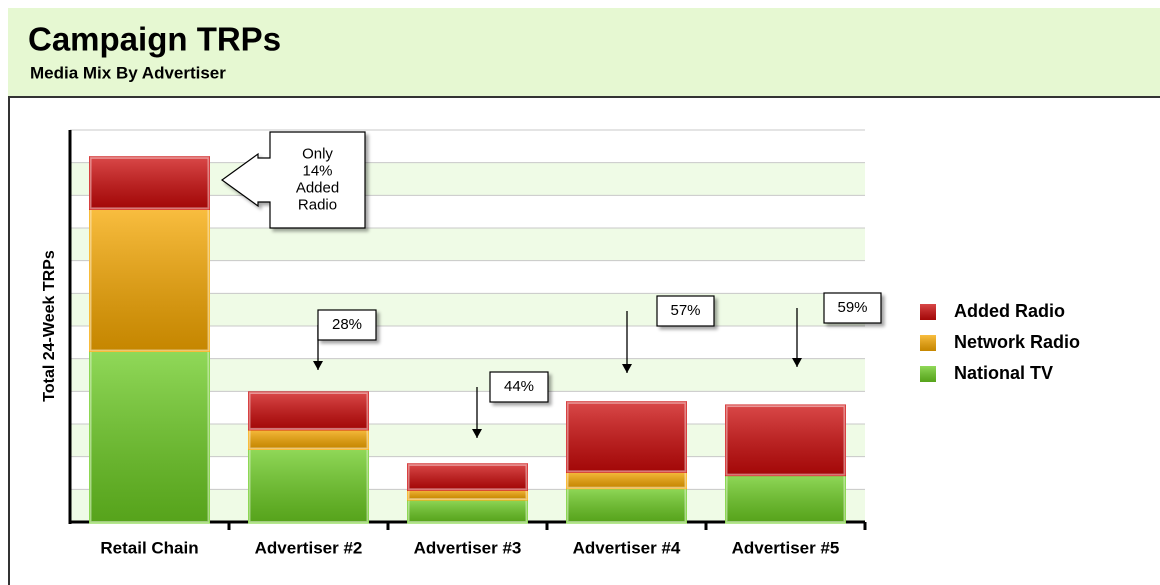  What do you see at coordinates (317, 187) in the screenshot?
I see `annotation-text: Added` at bounding box center [317, 187].